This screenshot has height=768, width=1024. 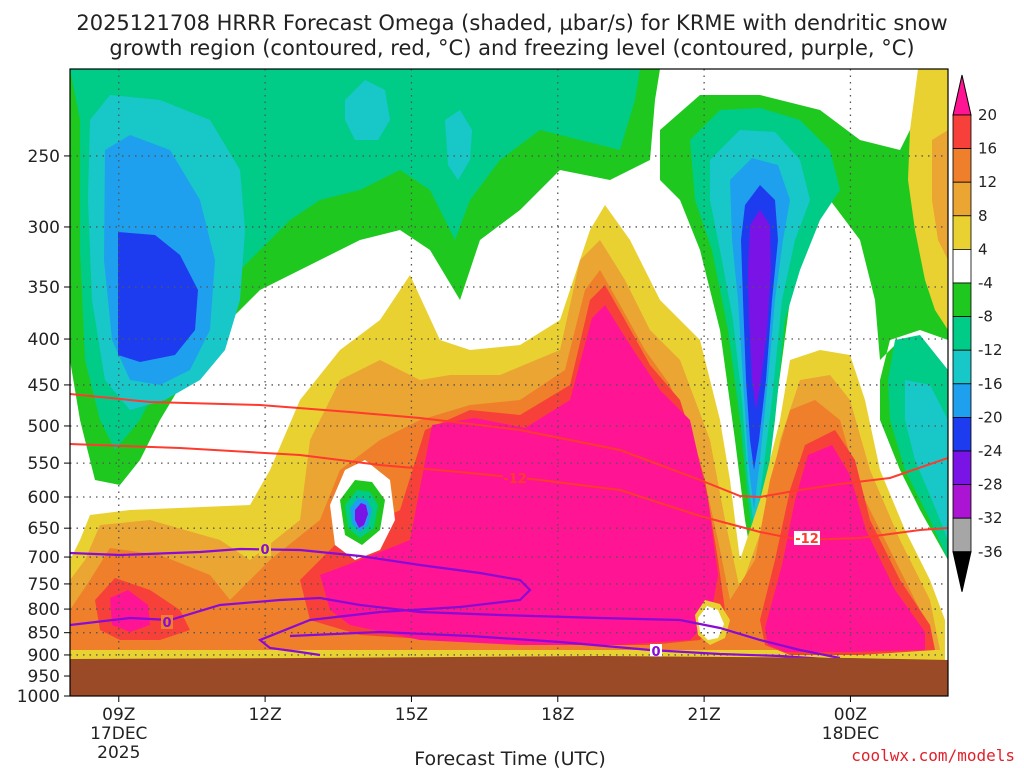 I want to click on contour-label-dendritic: -12, so click(x=515, y=479).